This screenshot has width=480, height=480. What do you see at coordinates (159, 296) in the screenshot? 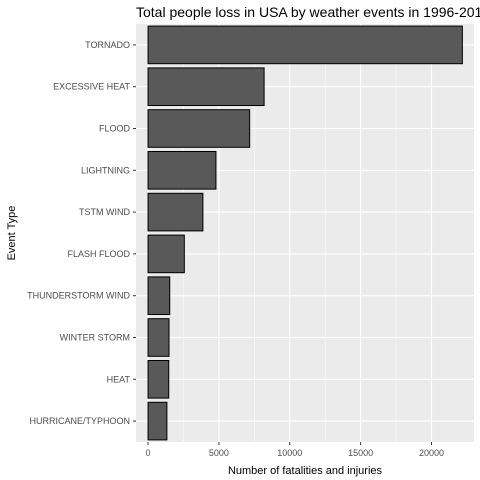
I see `bar-thunderstorm-wind` at bounding box center [159, 296].